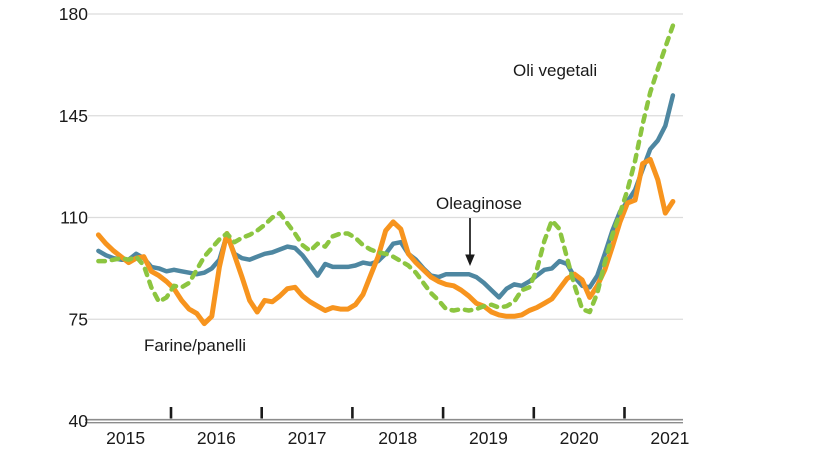 This screenshot has height=462, width=820. Describe the element at coordinates (397, 438) in the screenshot. I see `x-year-label-2018: 2018` at that location.